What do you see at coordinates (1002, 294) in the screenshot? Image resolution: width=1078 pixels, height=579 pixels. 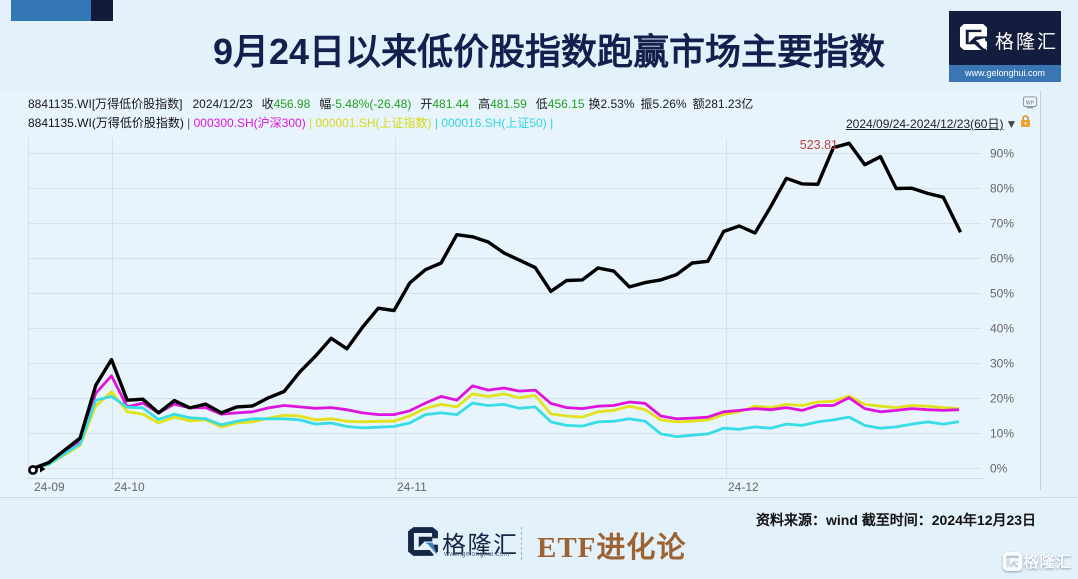 I see `svg-text: 50%` at bounding box center [1002, 294].